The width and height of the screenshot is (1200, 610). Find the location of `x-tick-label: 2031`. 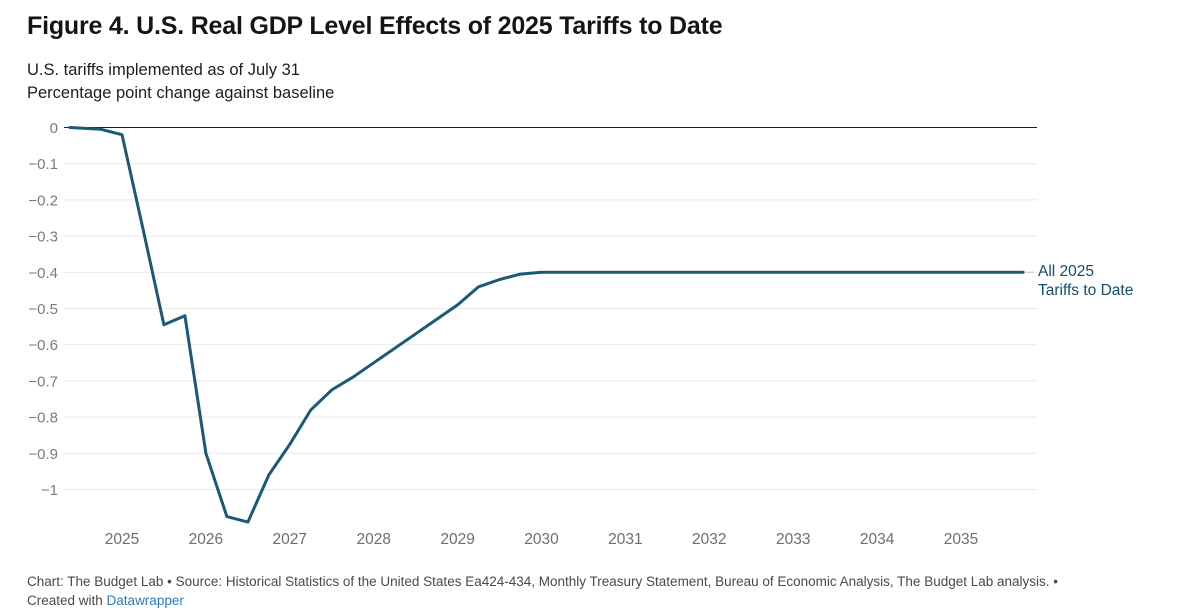

x-tick-label: 2031 is located at coordinates (625, 539).